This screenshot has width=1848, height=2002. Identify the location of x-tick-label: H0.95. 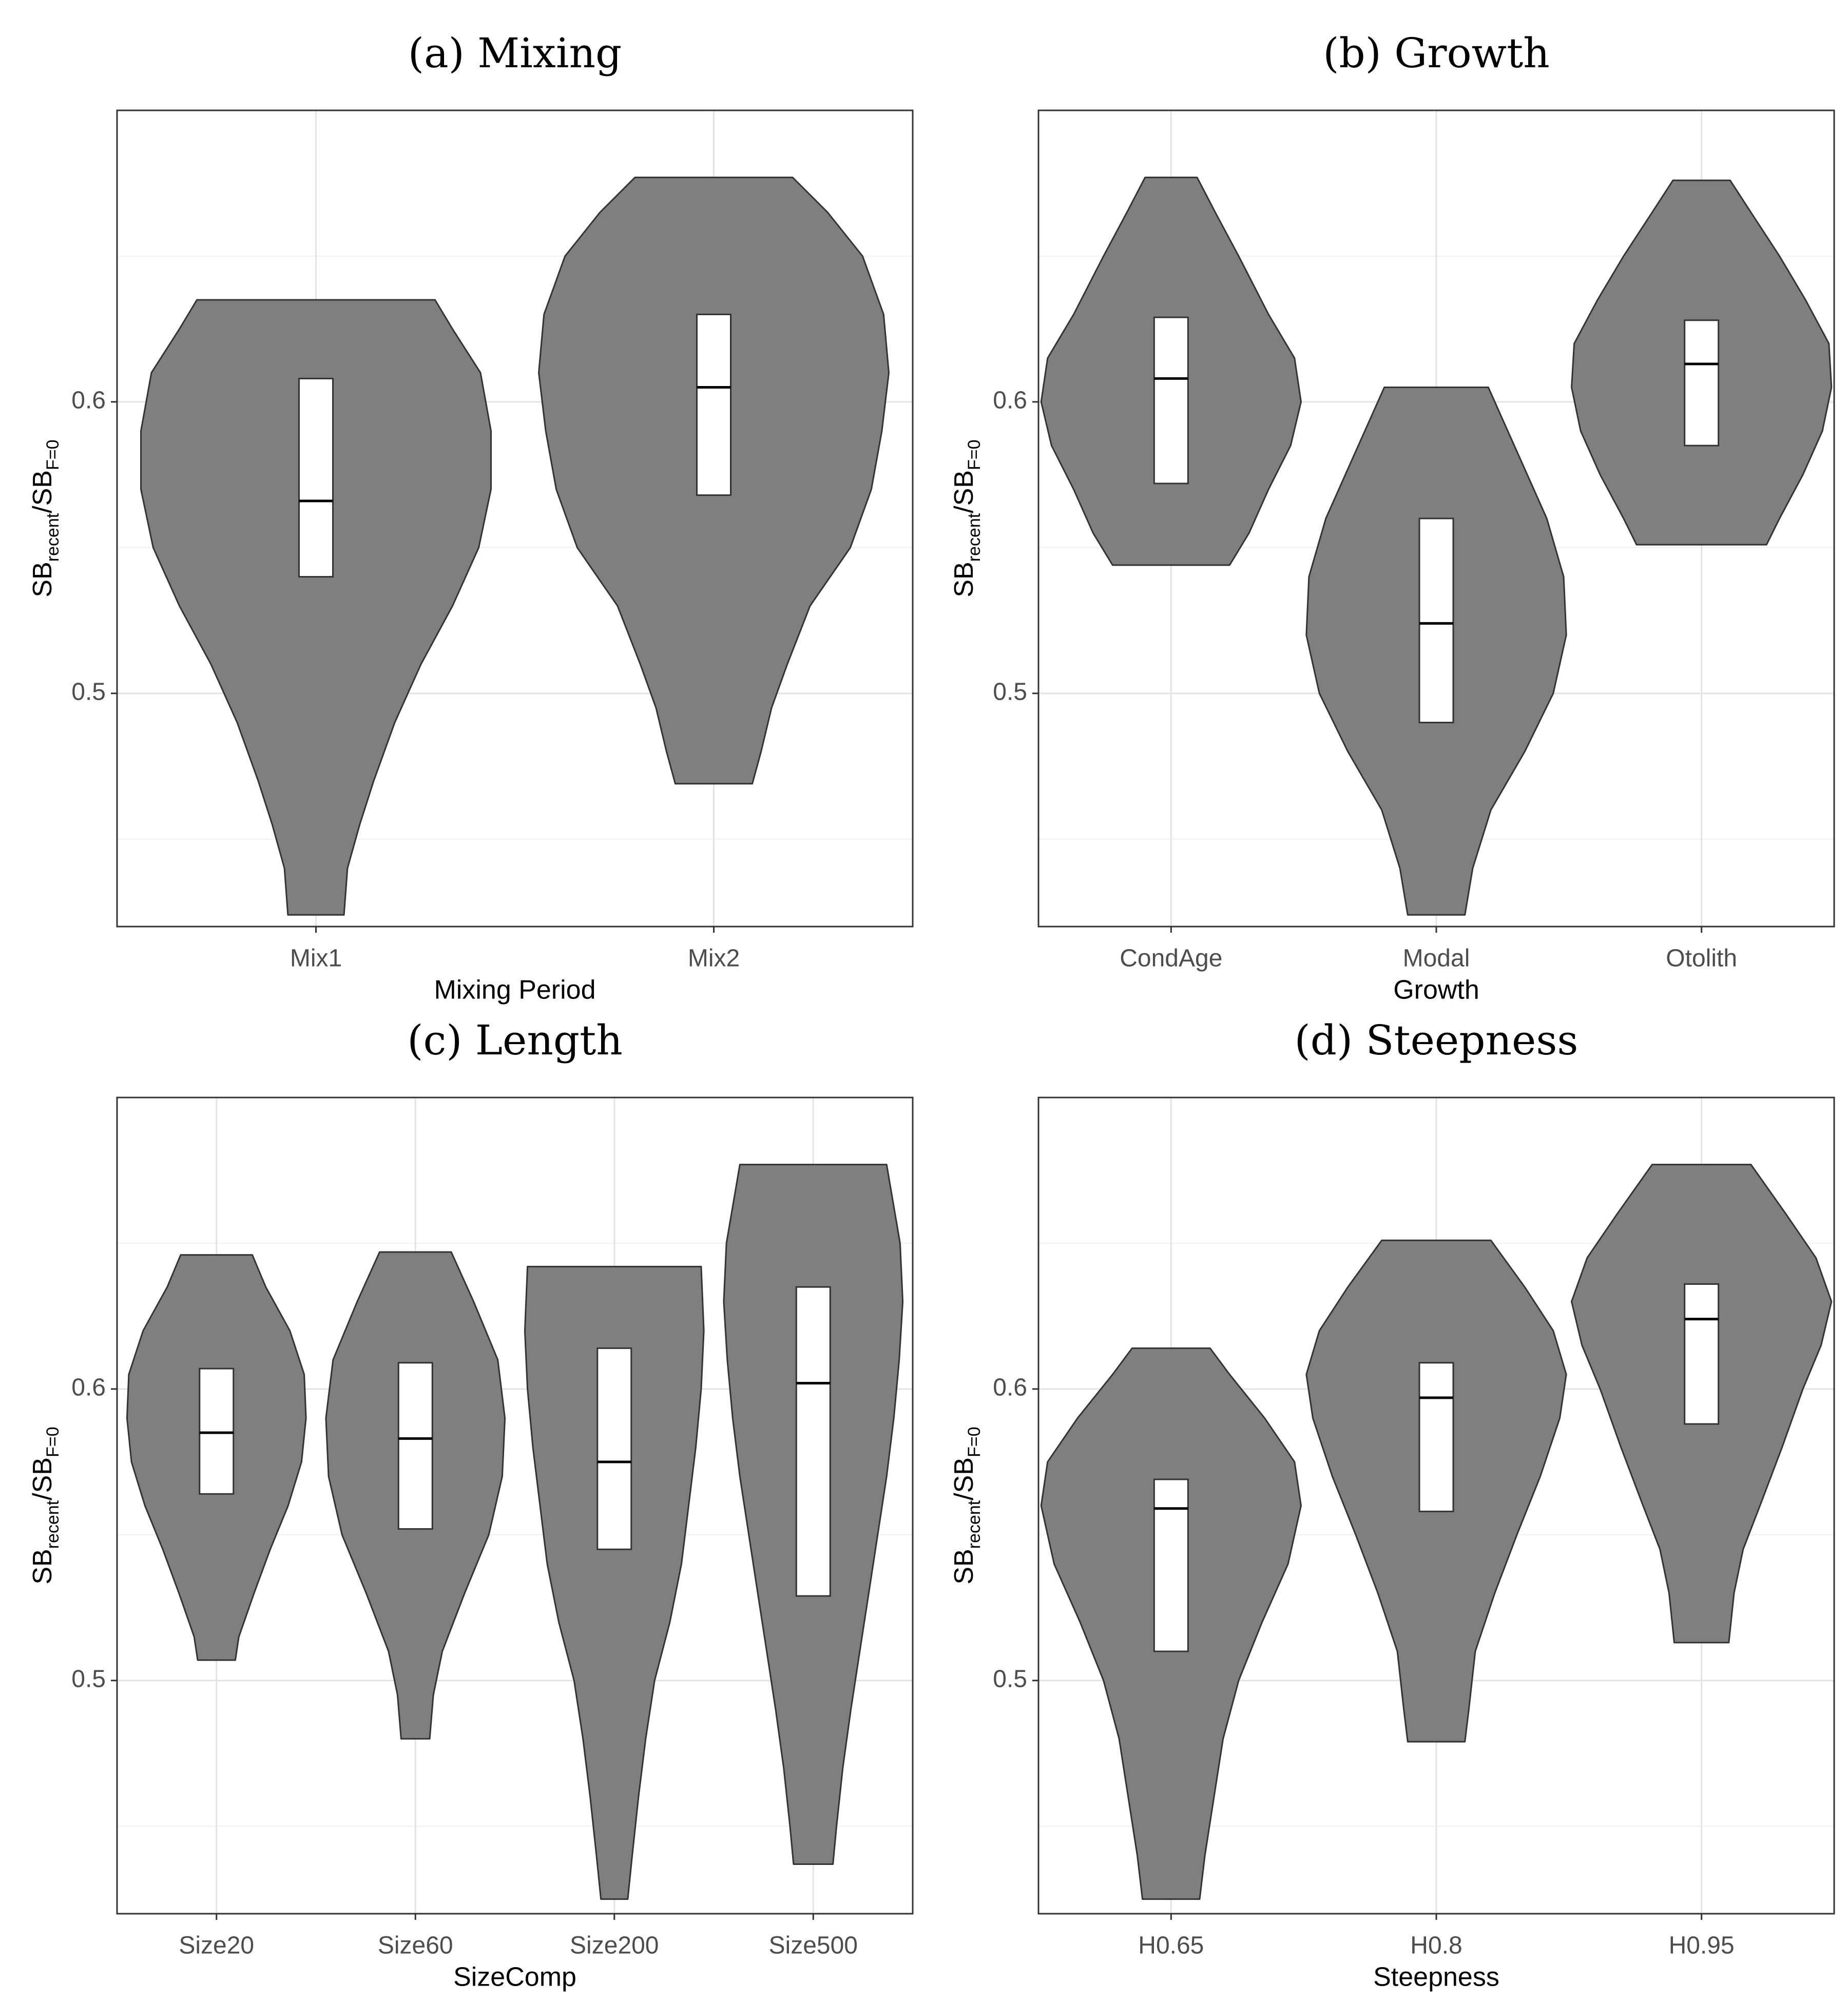
(1702, 1945).